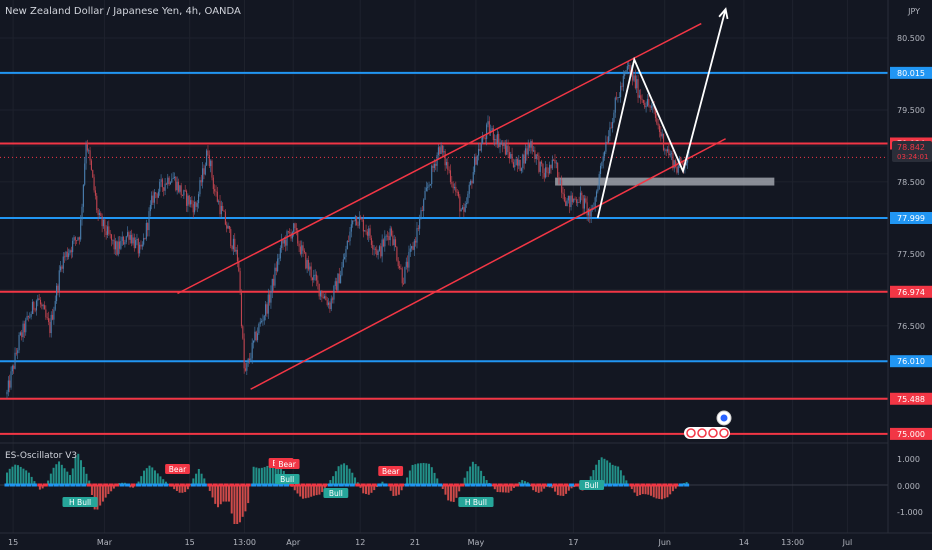 The height and width of the screenshot is (550, 932). Describe the element at coordinates (910, 266) in the screenshot. I see `price-axis` at that location.